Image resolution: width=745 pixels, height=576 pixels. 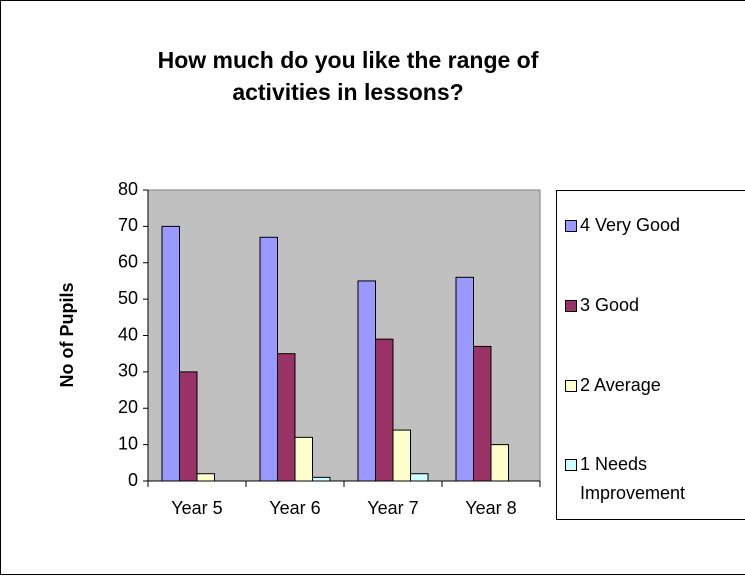 I want to click on legend-item: 4 Very Good, so click(x=635, y=225).